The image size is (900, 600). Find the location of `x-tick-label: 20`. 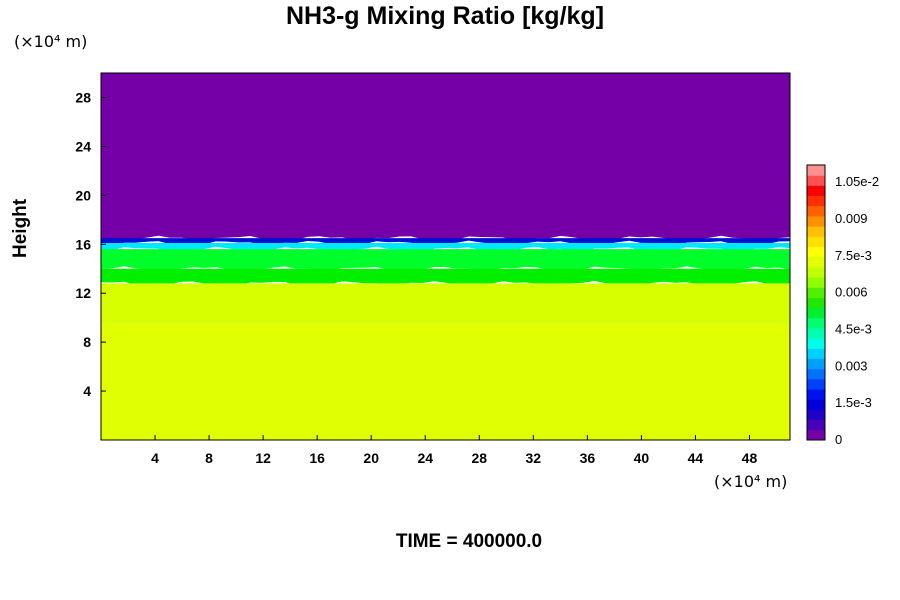

x-tick-label: 20 is located at coordinates (371, 458).